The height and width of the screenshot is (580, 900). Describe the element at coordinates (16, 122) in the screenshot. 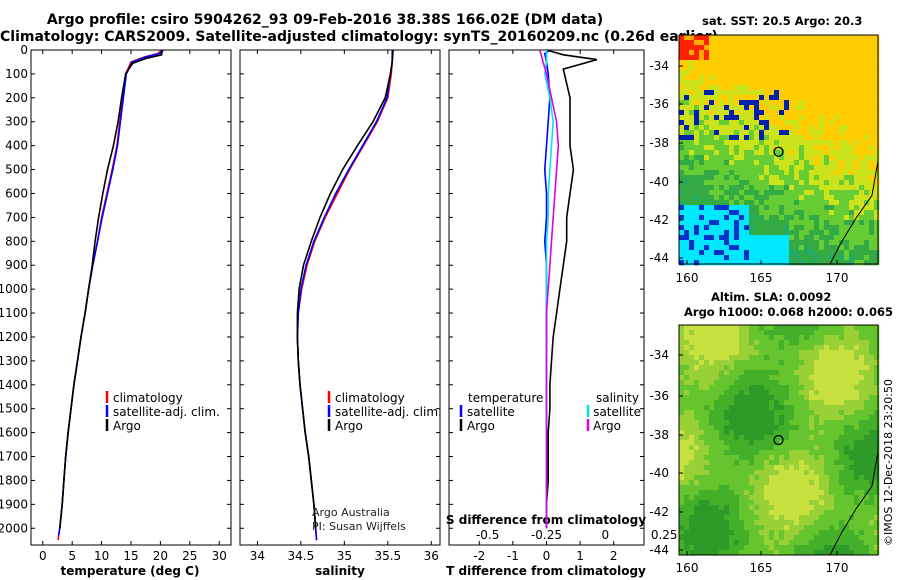

I see `y-tick-label: 300` at that location.